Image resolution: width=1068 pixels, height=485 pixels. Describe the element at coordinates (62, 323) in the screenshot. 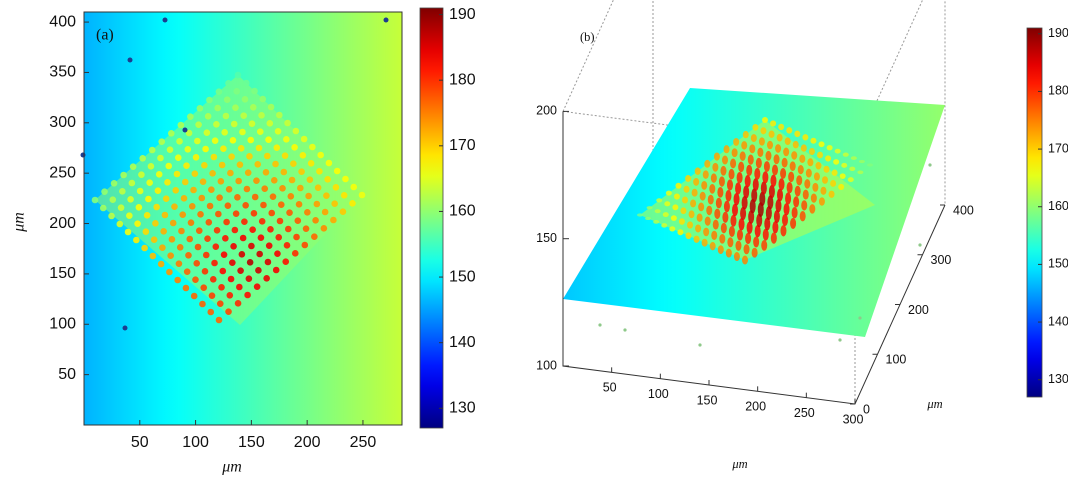

I see `y-tick-label: 100` at that location.